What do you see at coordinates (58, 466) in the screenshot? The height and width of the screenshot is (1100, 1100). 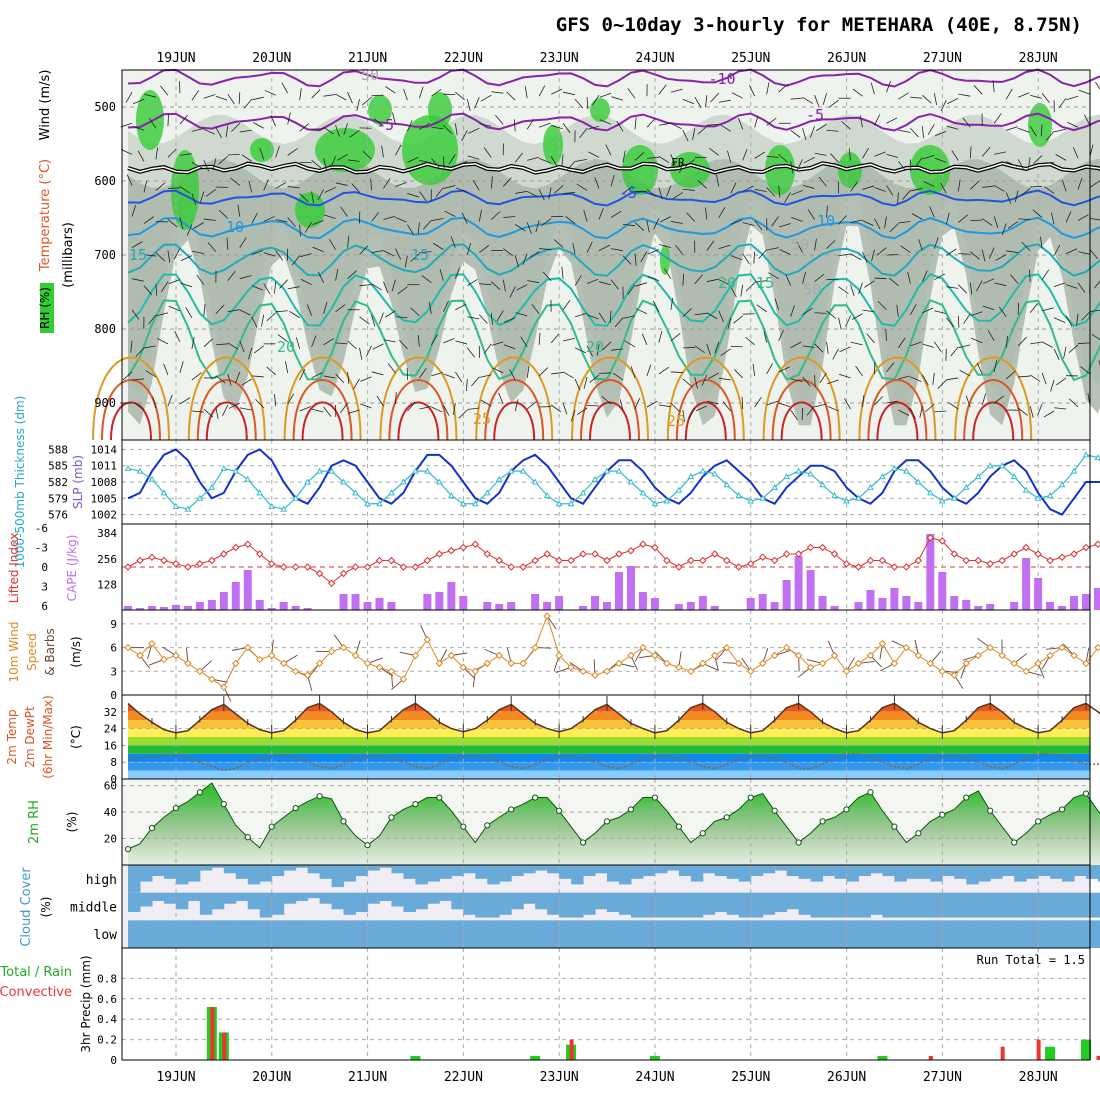 I see `thickness-tick: 585` at bounding box center [58, 466].